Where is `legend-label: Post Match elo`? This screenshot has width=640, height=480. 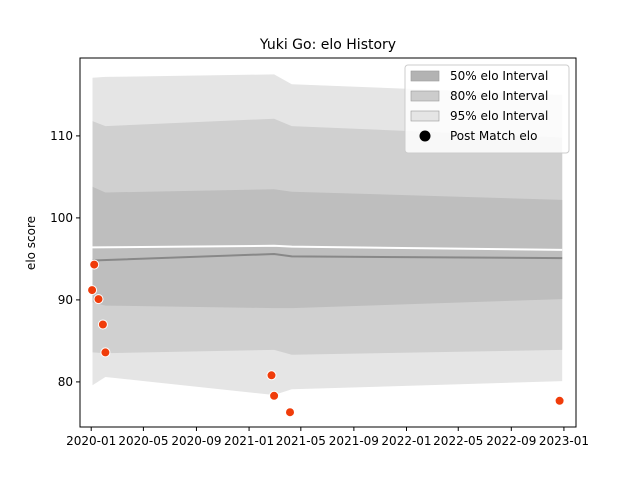
legend-label: Post Match elo is located at coordinates (493, 136).